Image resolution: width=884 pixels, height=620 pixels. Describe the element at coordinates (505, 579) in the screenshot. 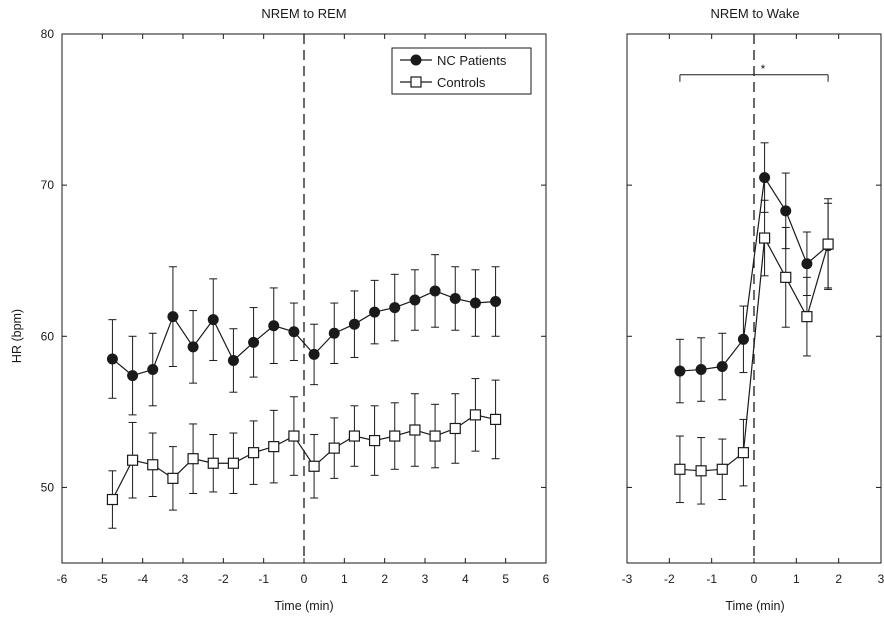

I see `x-tick-label: 5` at that location.